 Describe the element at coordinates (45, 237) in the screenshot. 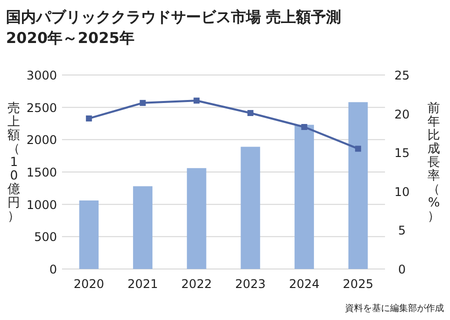

I see `y-tick-label: 500` at that location.